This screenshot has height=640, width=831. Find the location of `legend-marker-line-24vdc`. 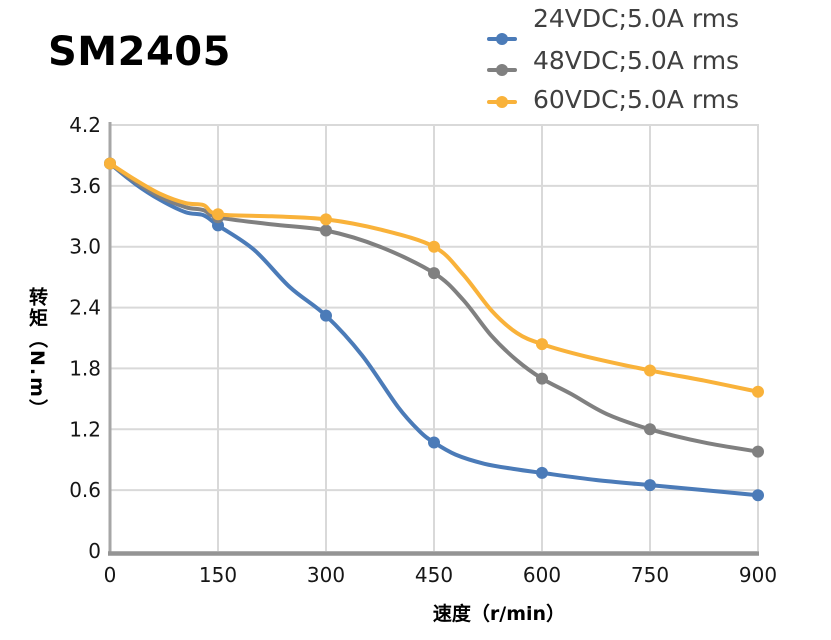

legend-marker-line-24vdc is located at coordinates (502, 39).